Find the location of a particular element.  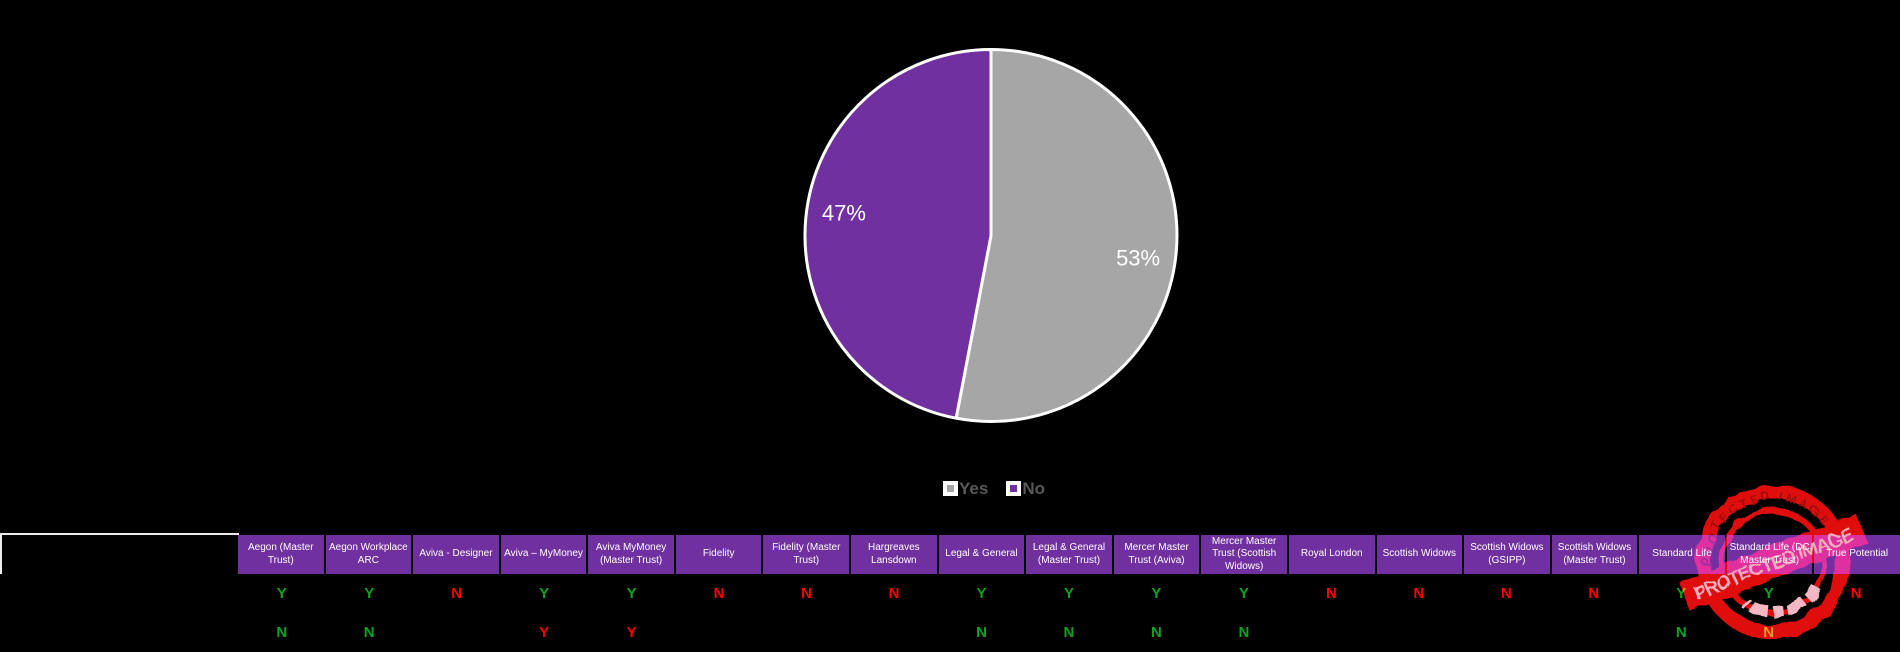

legend-item-yes: Yes is located at coordinates (966, 488).